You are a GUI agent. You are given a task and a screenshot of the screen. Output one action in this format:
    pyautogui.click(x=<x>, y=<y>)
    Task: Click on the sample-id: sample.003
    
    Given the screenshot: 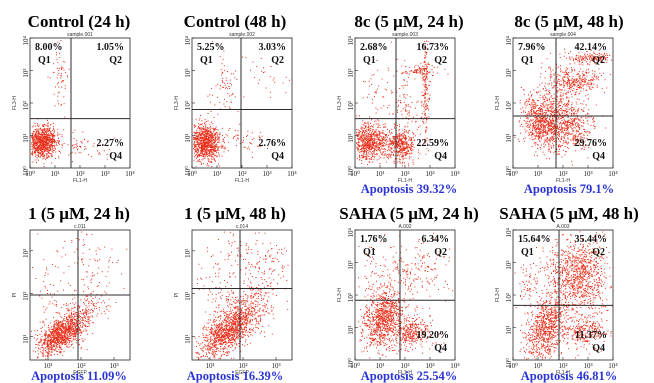 What is the action you would take?
    pyautogui.click(x=405, y=35)
    